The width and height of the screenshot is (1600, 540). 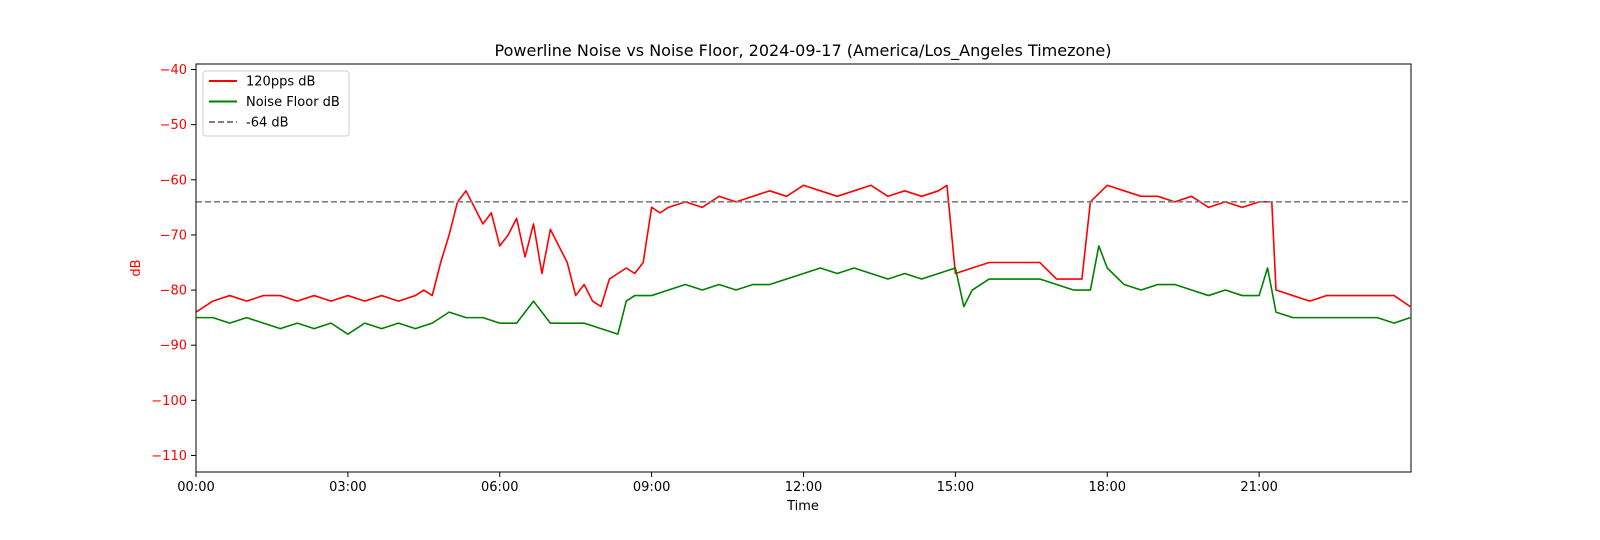 What do you see at coordinates (280, 82) in the screenshot?
I see `legend-label: 120pps dB` at bounding box center [280, 82].